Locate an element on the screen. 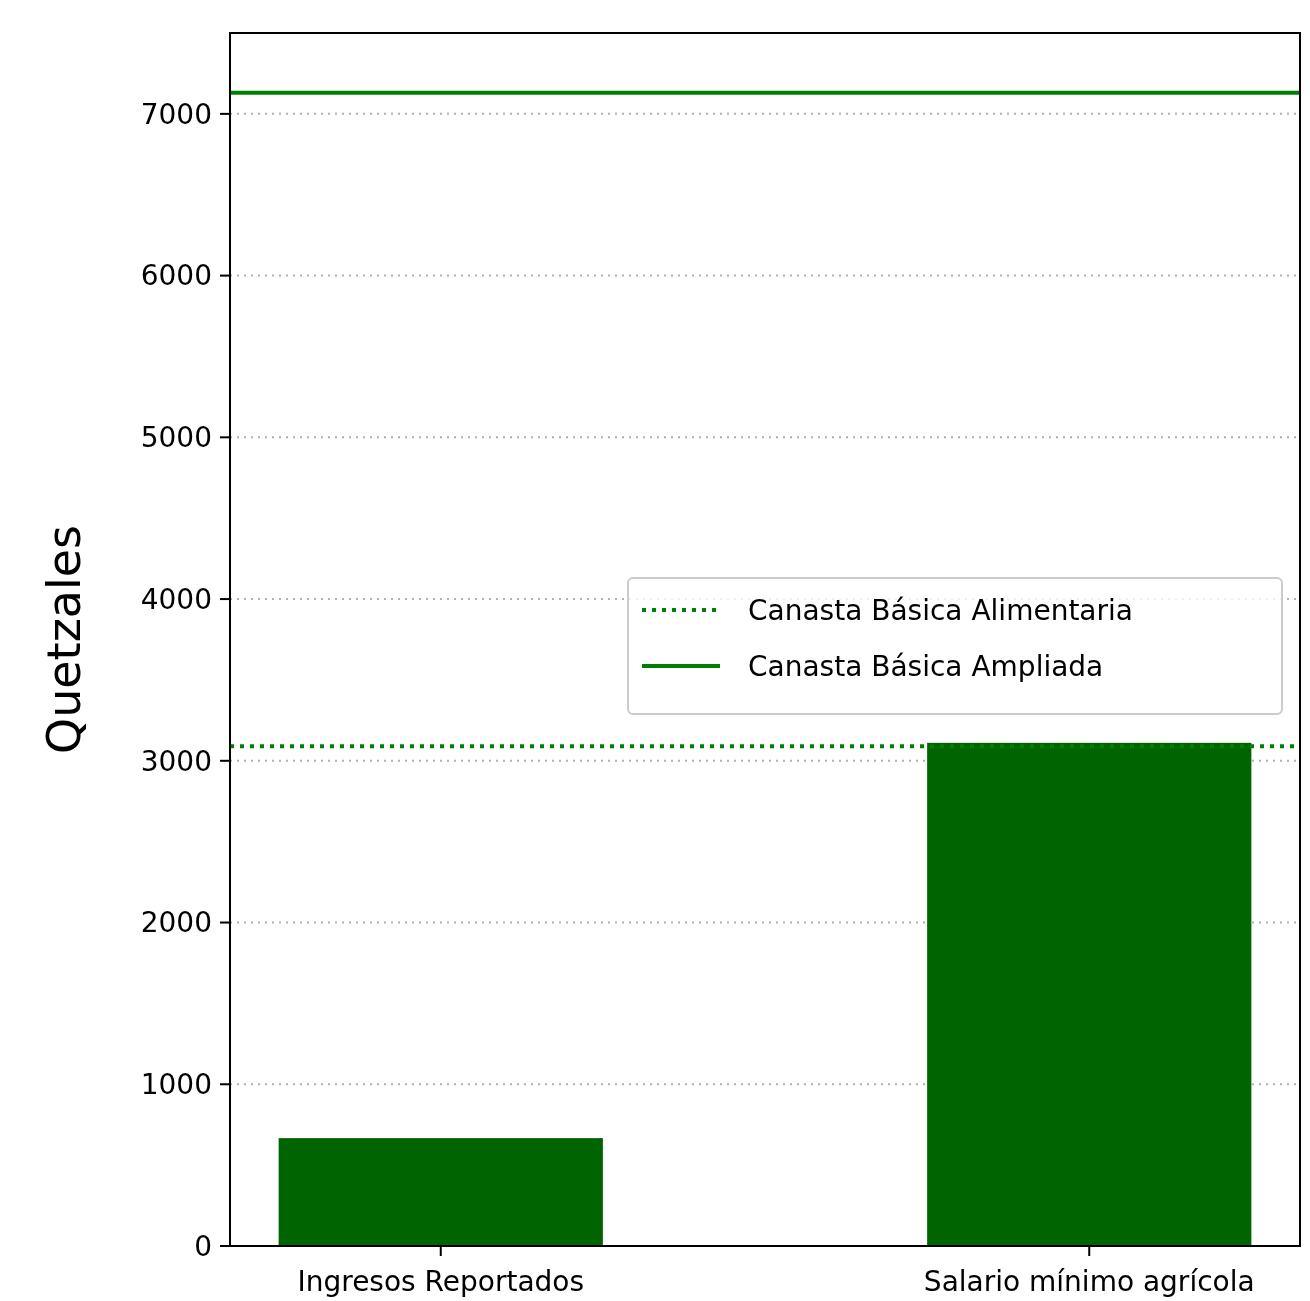 This screenshot has height=1301, width=1310. legend-label: Canasta Básica Alimentaria is located at coordinates (940, 610).